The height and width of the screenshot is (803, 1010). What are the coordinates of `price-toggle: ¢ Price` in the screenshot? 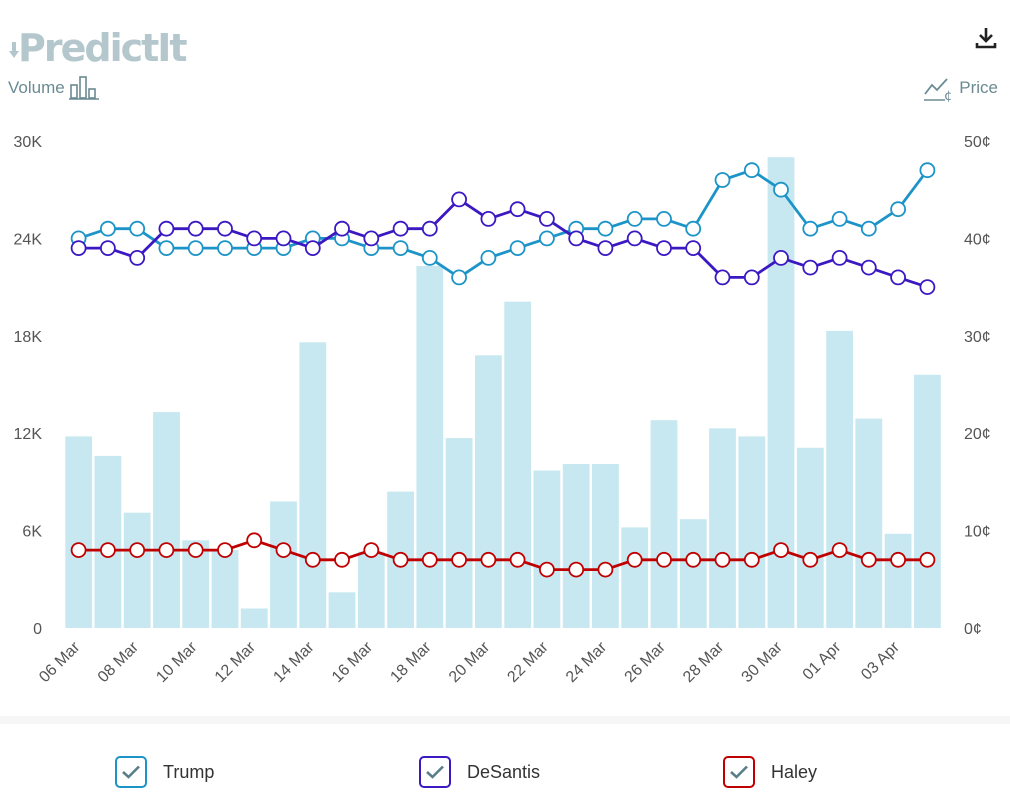 It's located at (960, 88).